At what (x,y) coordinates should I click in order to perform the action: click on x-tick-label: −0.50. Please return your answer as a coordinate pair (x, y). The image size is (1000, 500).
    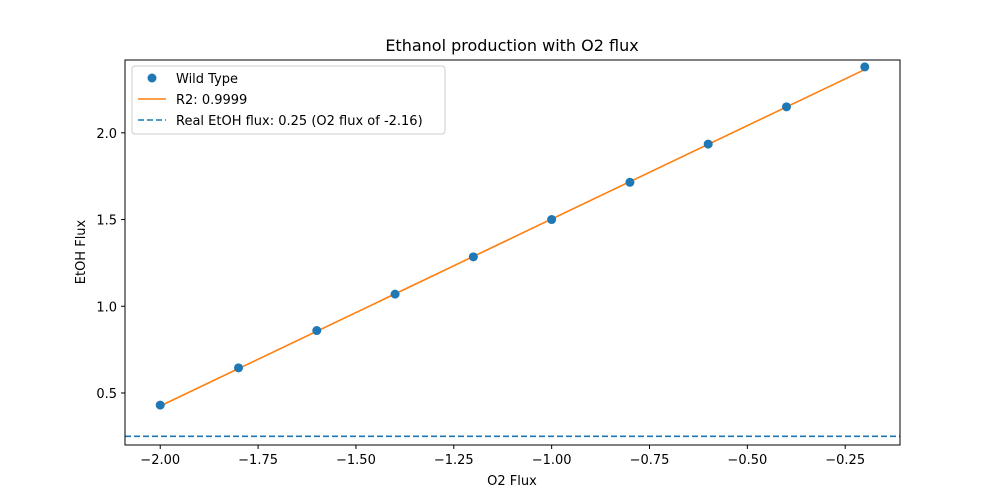
    Looking at the image, I should click on (747, 460).